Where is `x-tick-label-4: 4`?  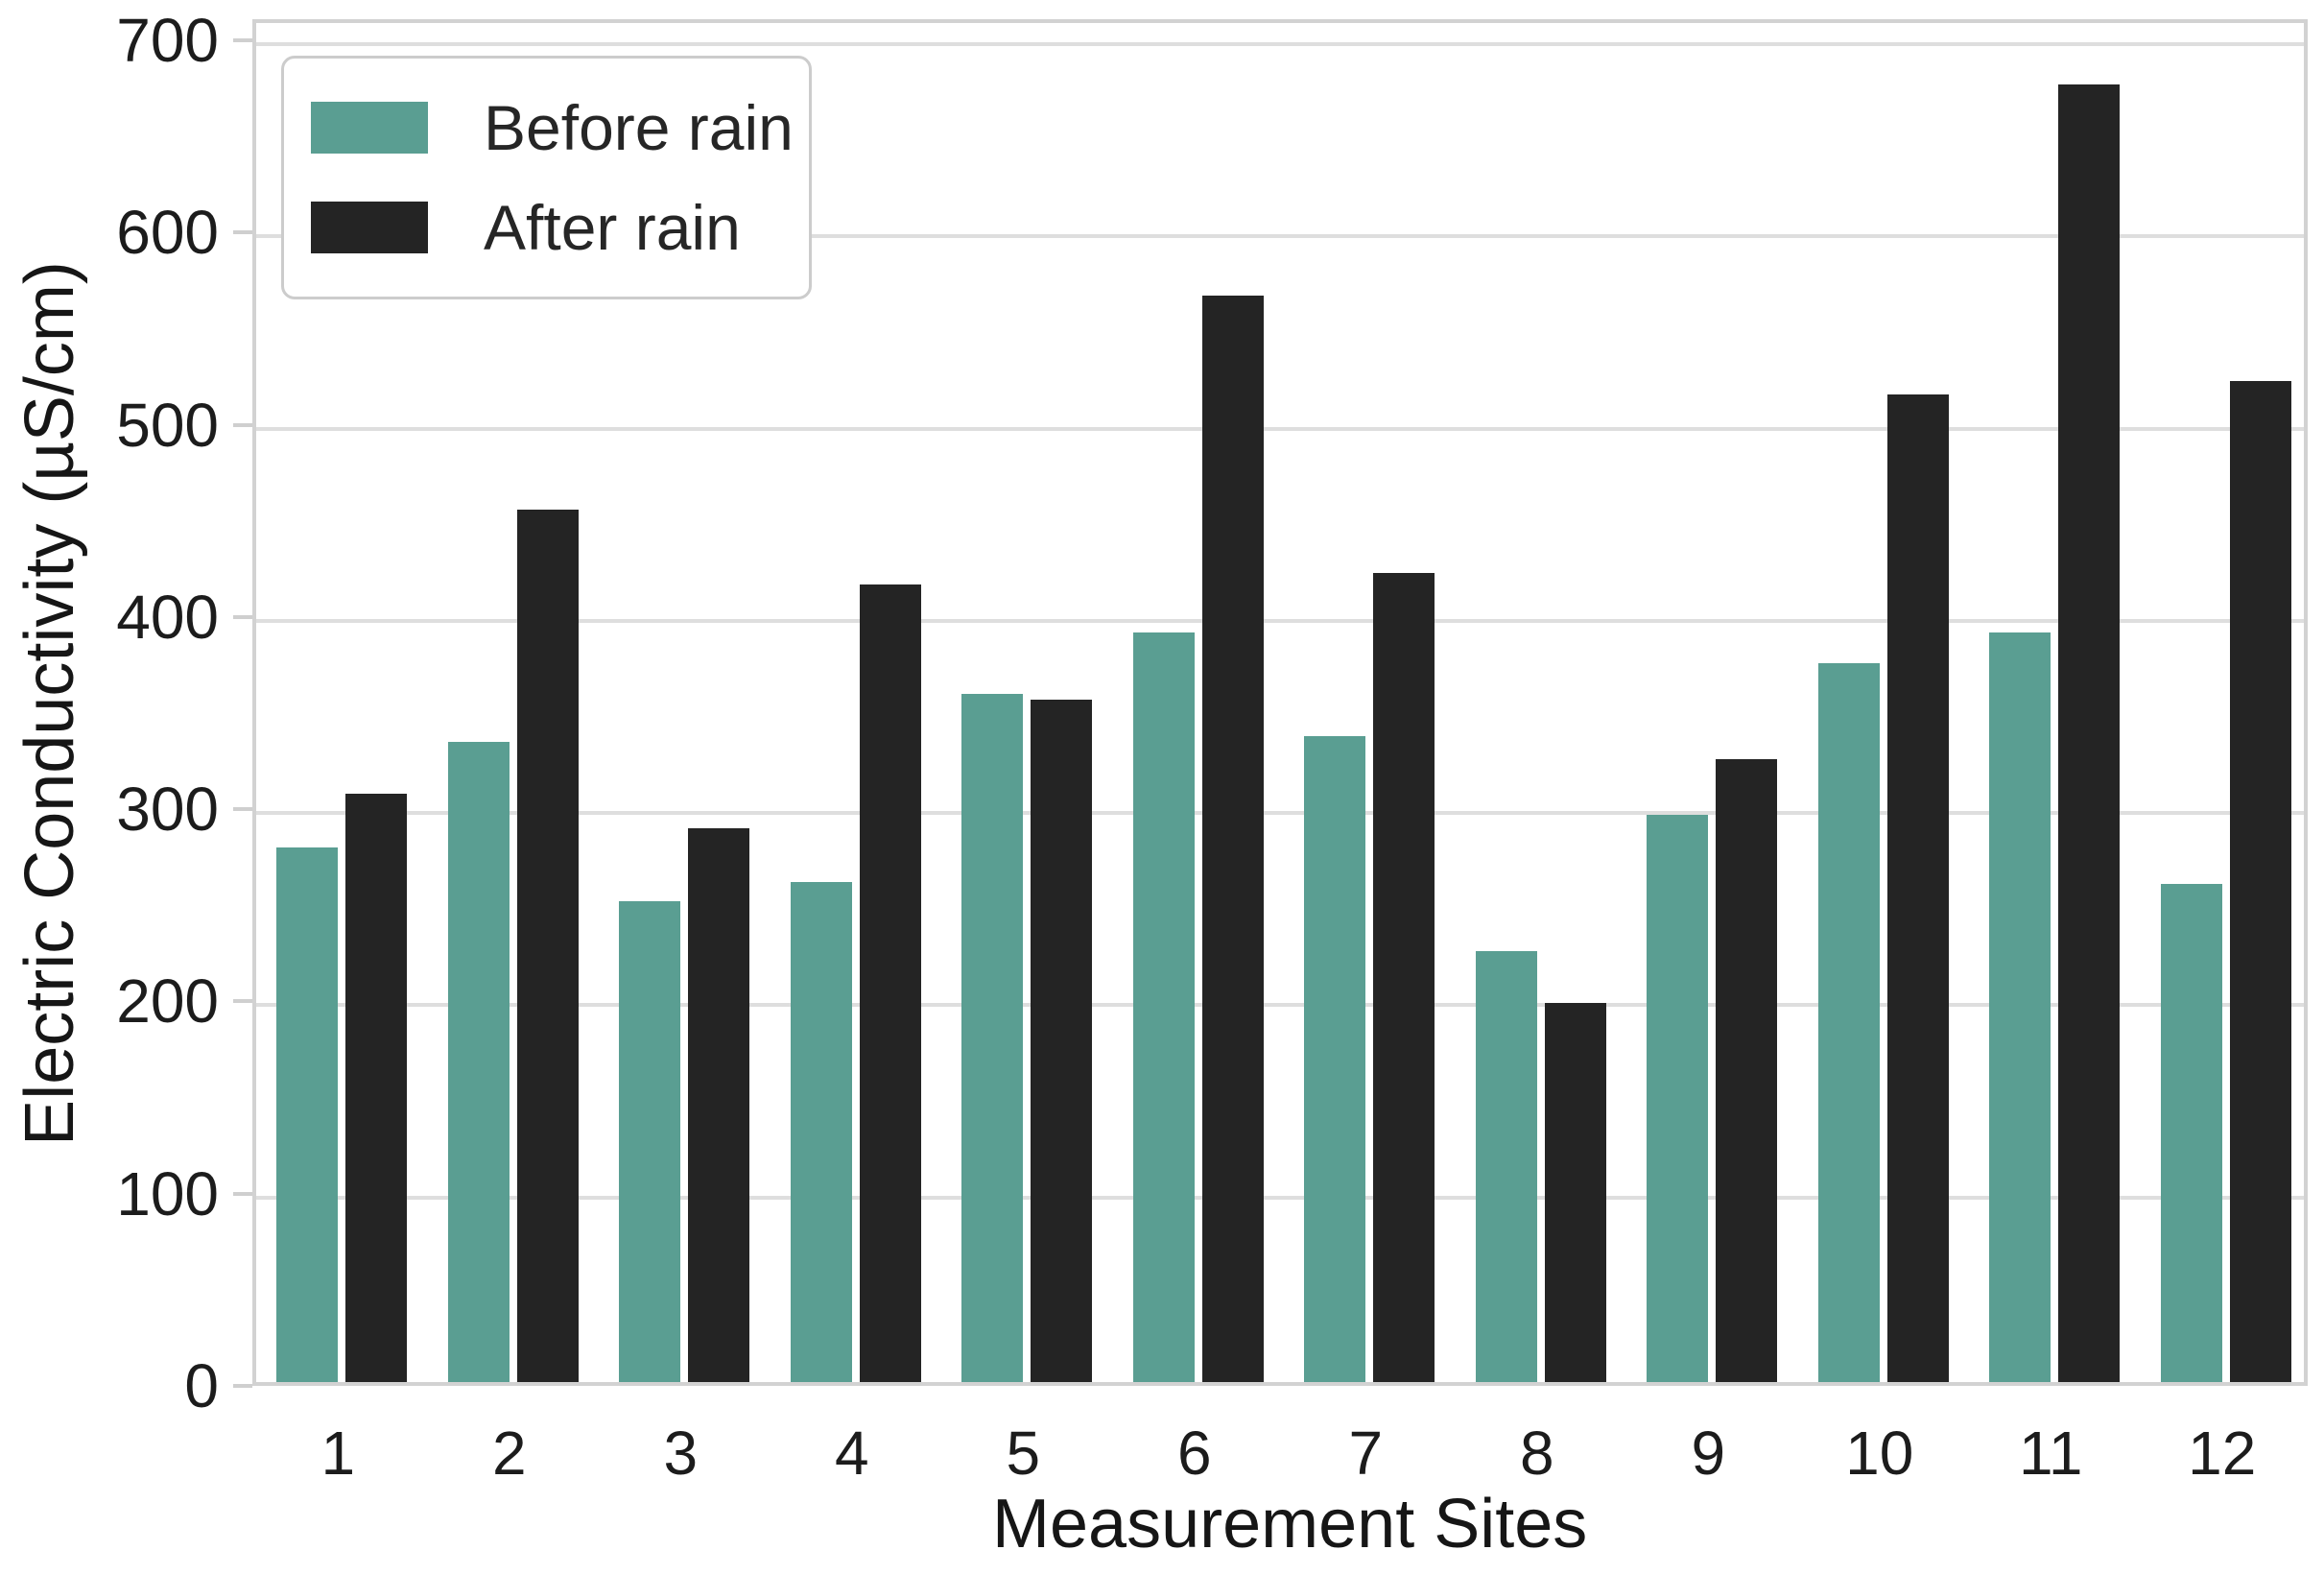 x-tick-label-4: 4 is located at coordinates (851, 1453).